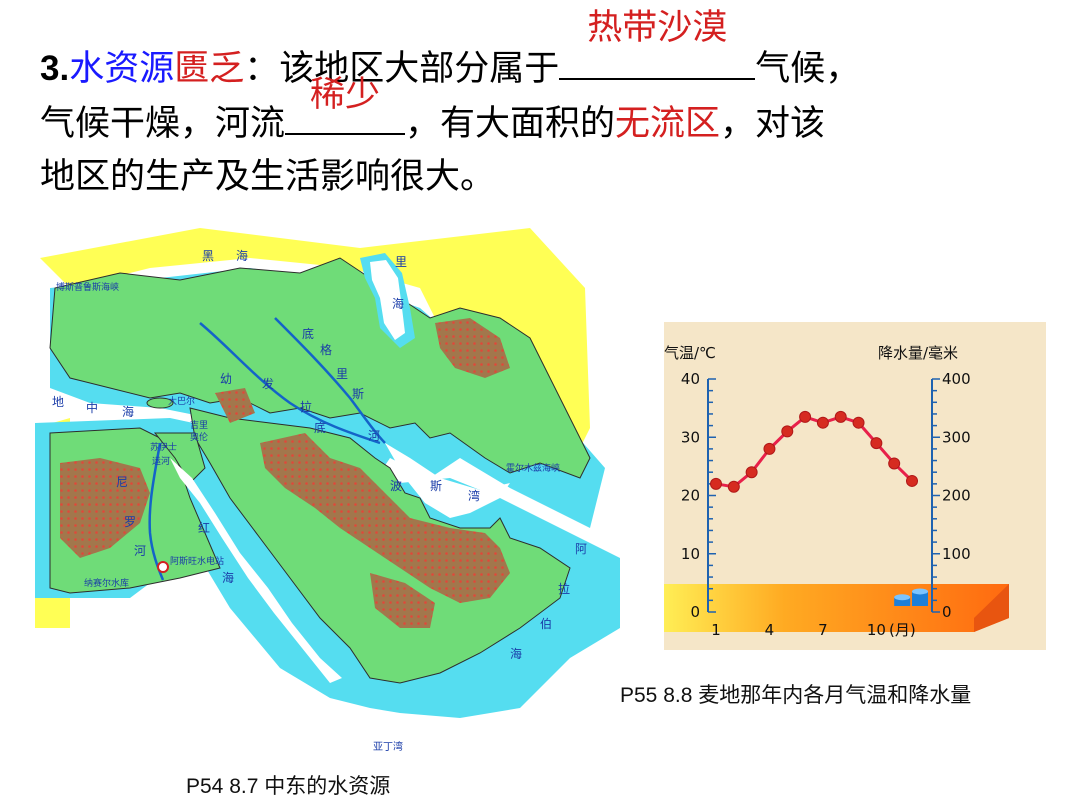  I want to click on neighbor-land-north, so click(315, 343).